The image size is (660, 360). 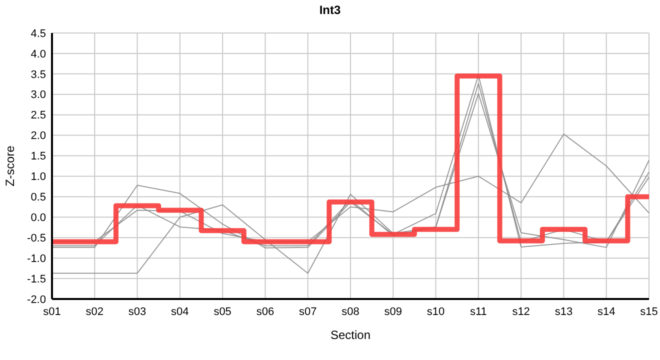 I want to click on x-tick-label: s01, so click(x=52, y=312).